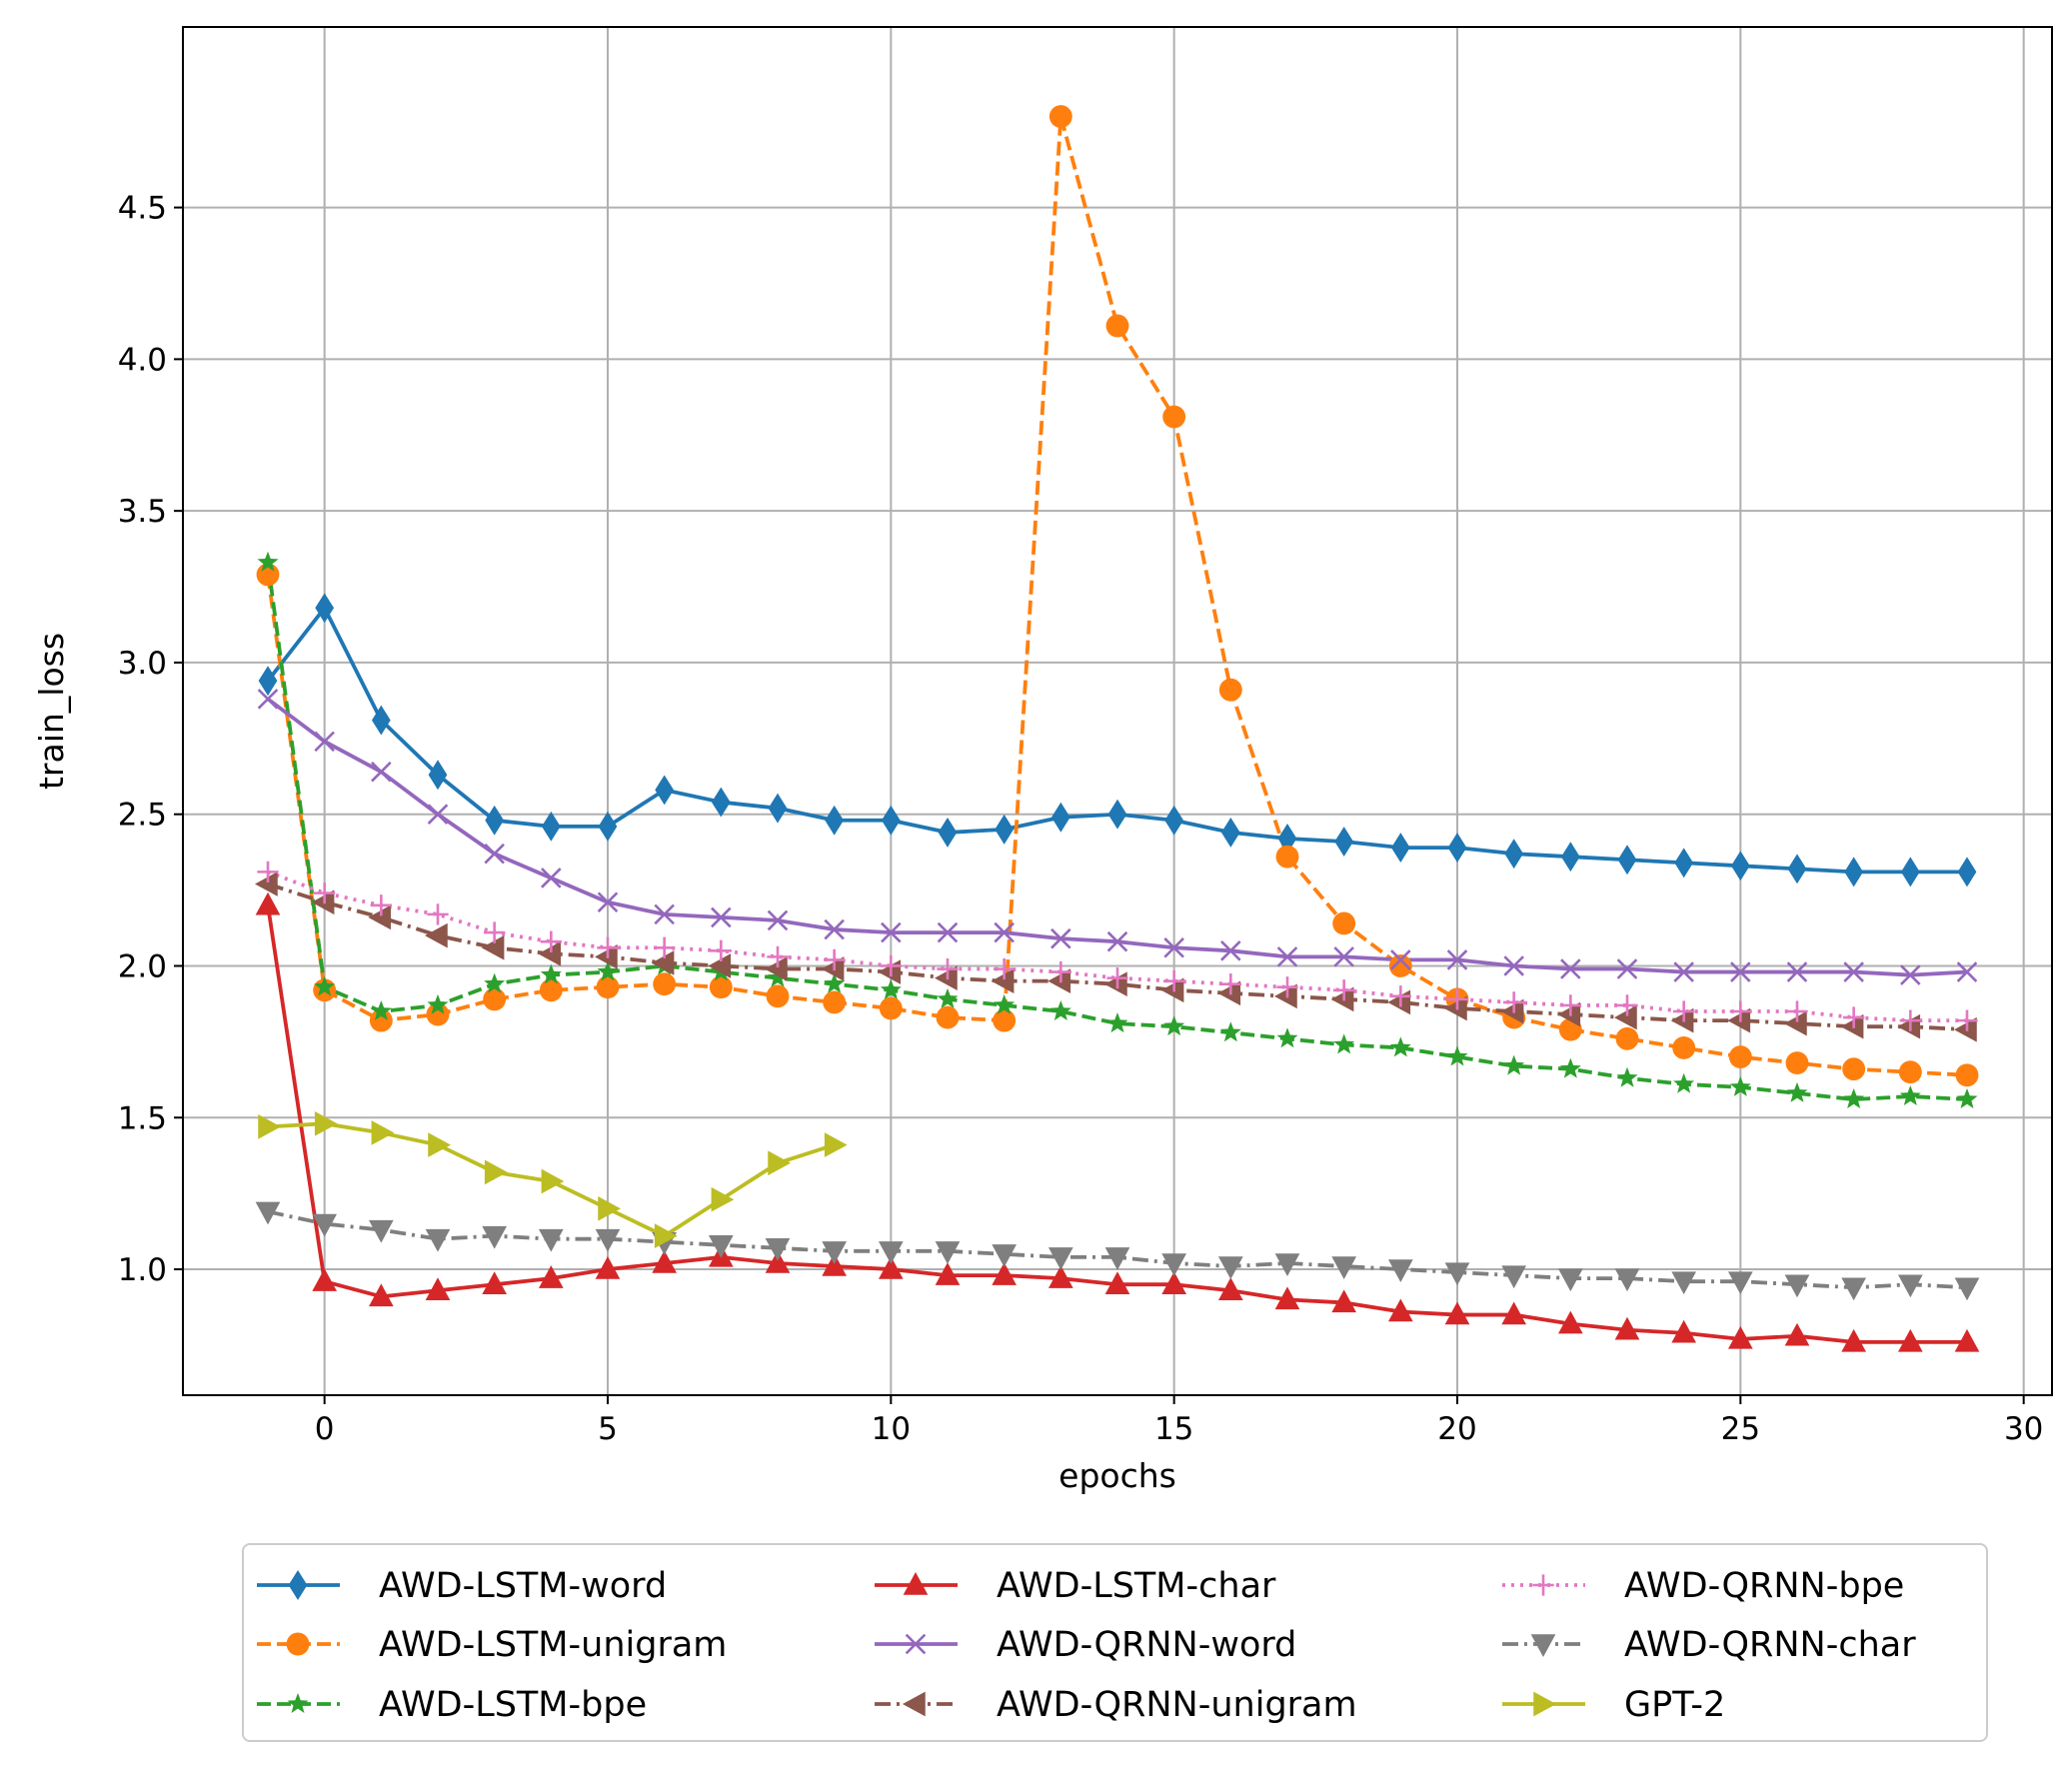 The height and width of the screenshot is (1769, 2072). Describe the element at coordinates (1117, 837) in the screenshot. I see `series-markers-awd-qrnn-word` at that location.